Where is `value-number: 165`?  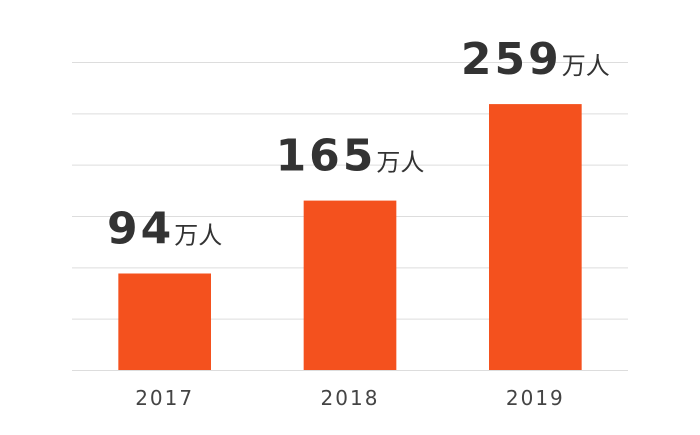
value-number: 165 is located at coordinates (326, 156).